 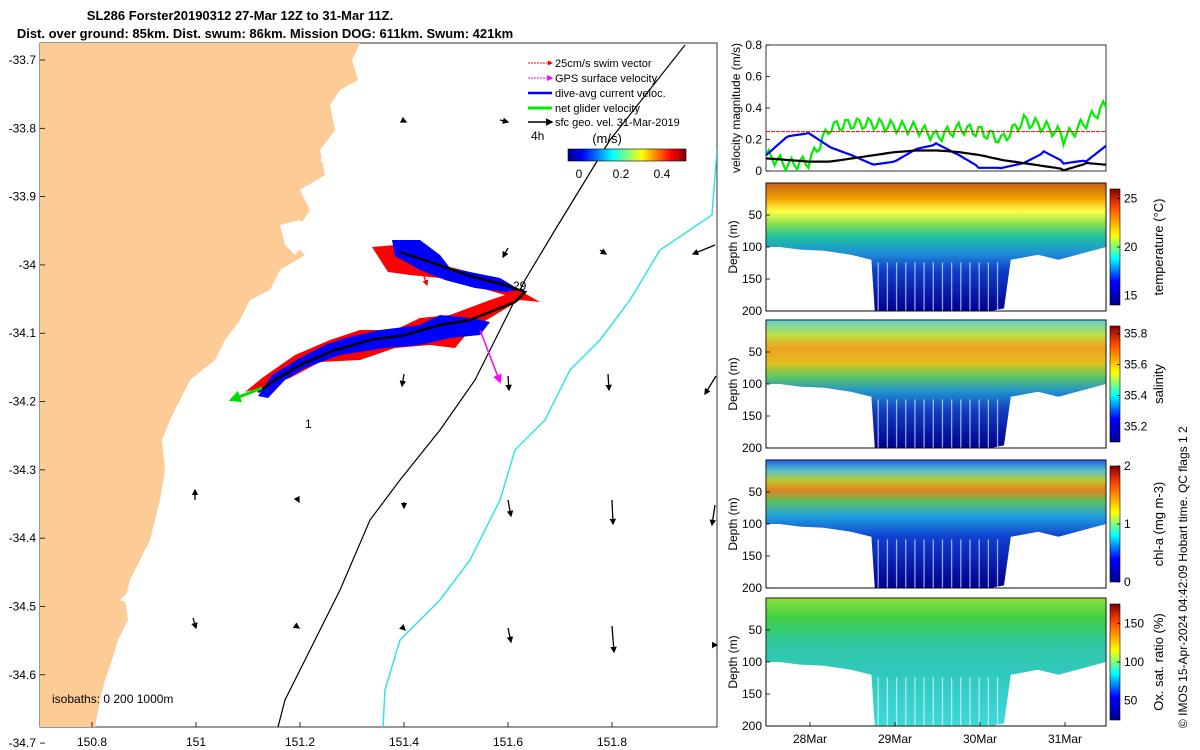 I want to click on gps-surface-velocity-arrow, so click(x=490, y=356).